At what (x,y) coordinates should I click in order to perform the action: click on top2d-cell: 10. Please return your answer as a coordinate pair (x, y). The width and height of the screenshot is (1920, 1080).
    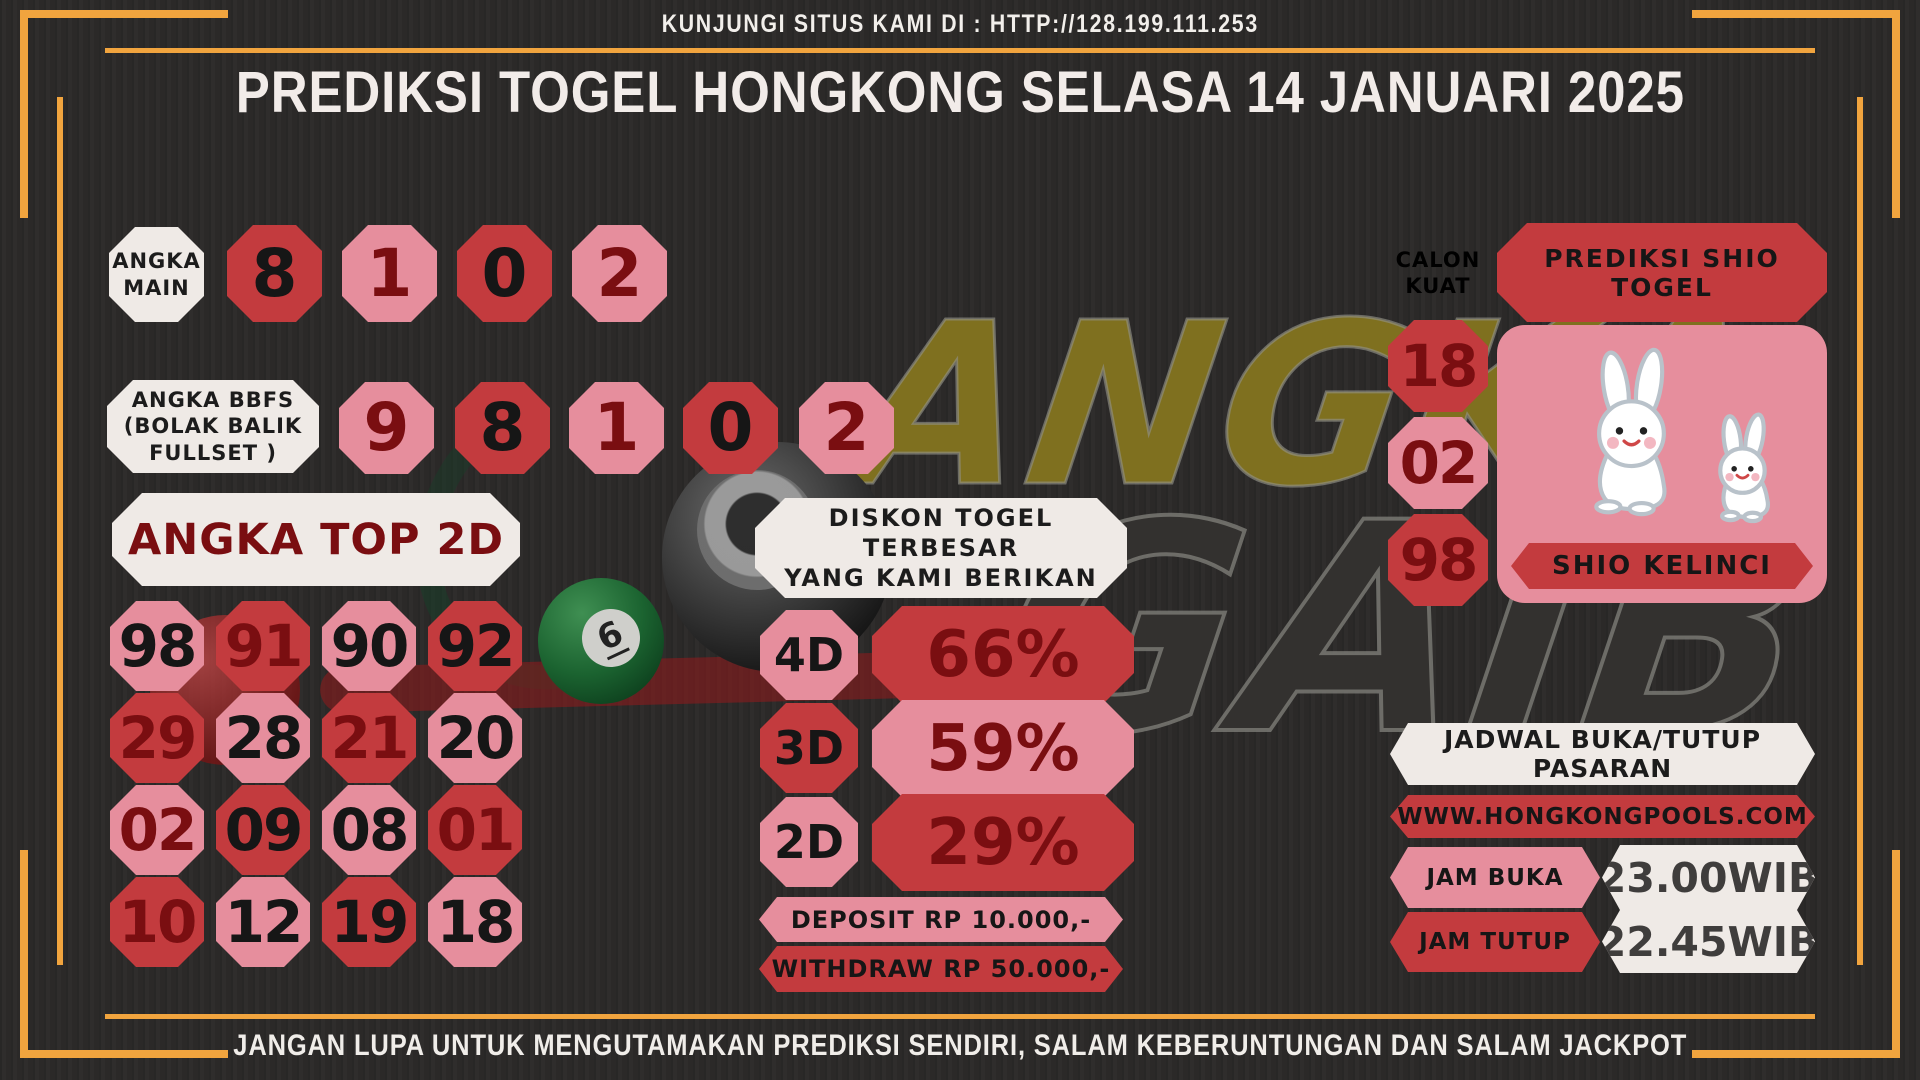
    Looking at the image, I should click on (157, 922).